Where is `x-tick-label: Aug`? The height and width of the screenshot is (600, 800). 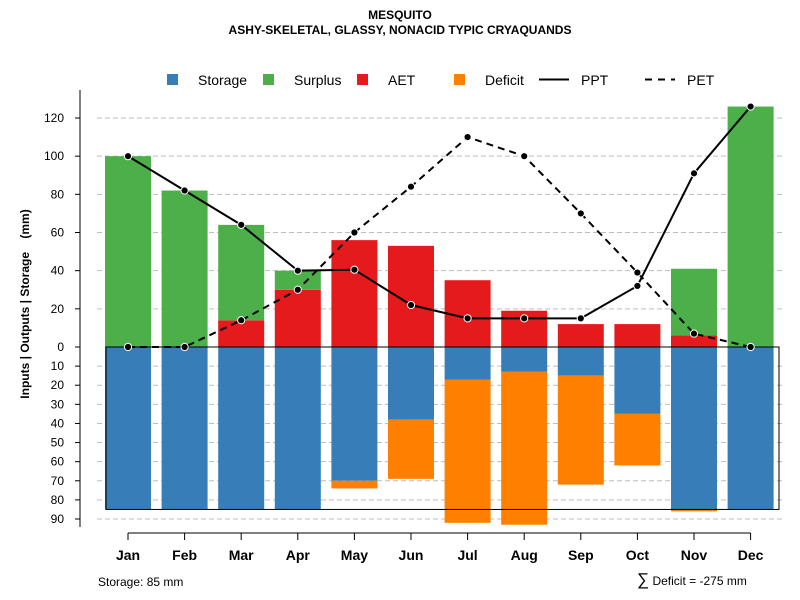 x-tick-label: Aug is located at coordinates (524, 555).